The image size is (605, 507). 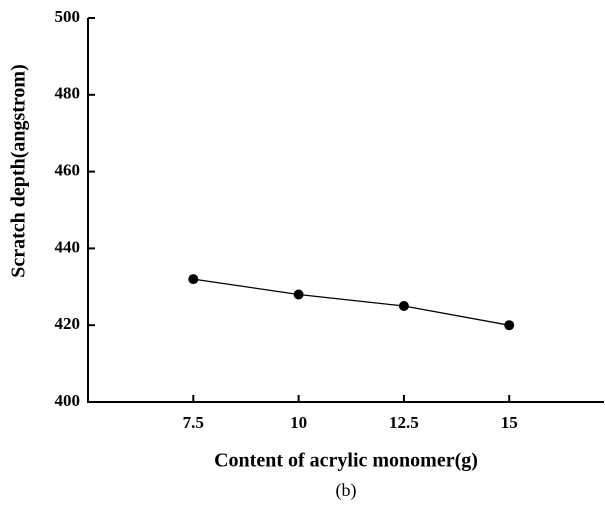 What do you see at coordinates (509, 422) in the screenshot?
I see `x-tick-label: 15` at bounding box center [509, 422].